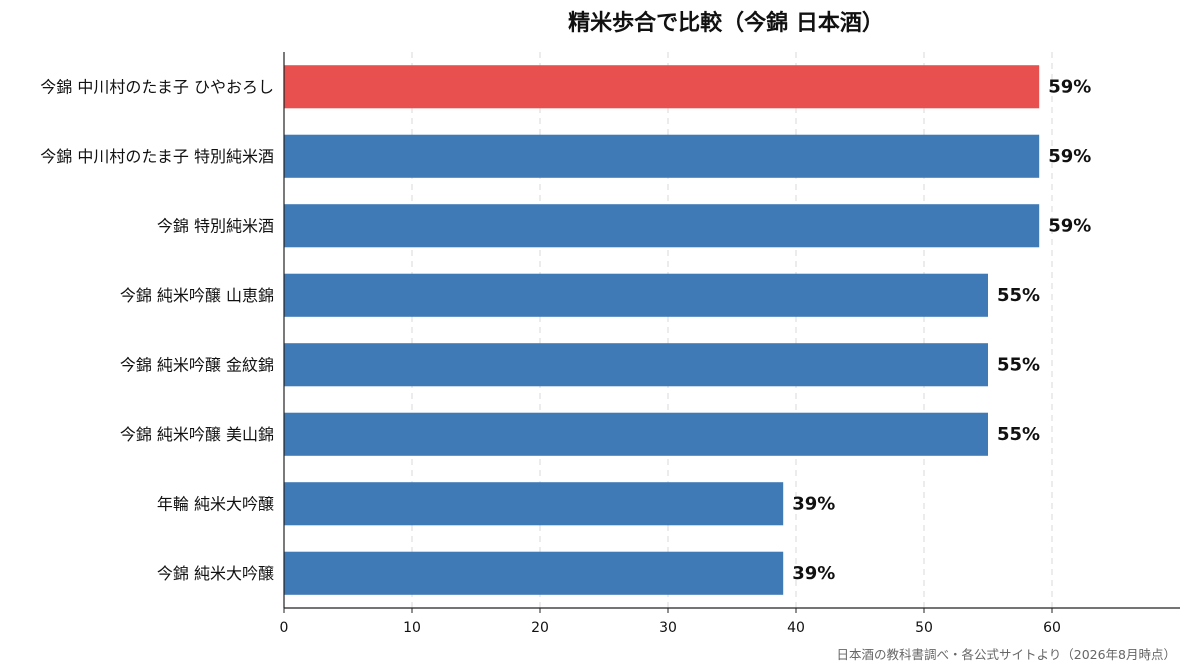  I want to click on category-label: 今錦 中川村のたま子 特別純米酒, so click(157, 156).